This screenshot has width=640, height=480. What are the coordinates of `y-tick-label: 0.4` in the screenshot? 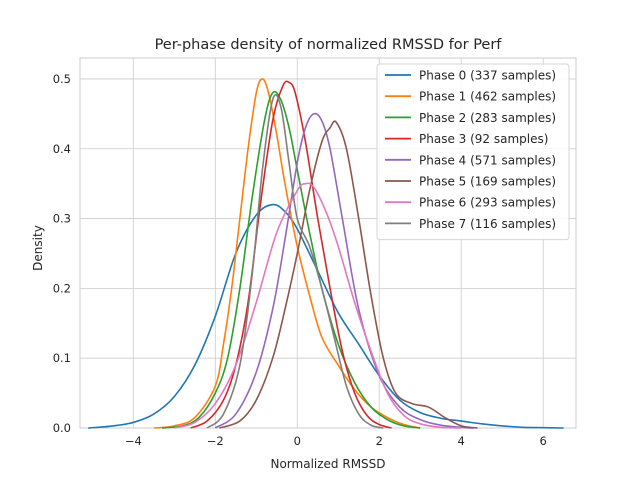 It's located at (62, 149).